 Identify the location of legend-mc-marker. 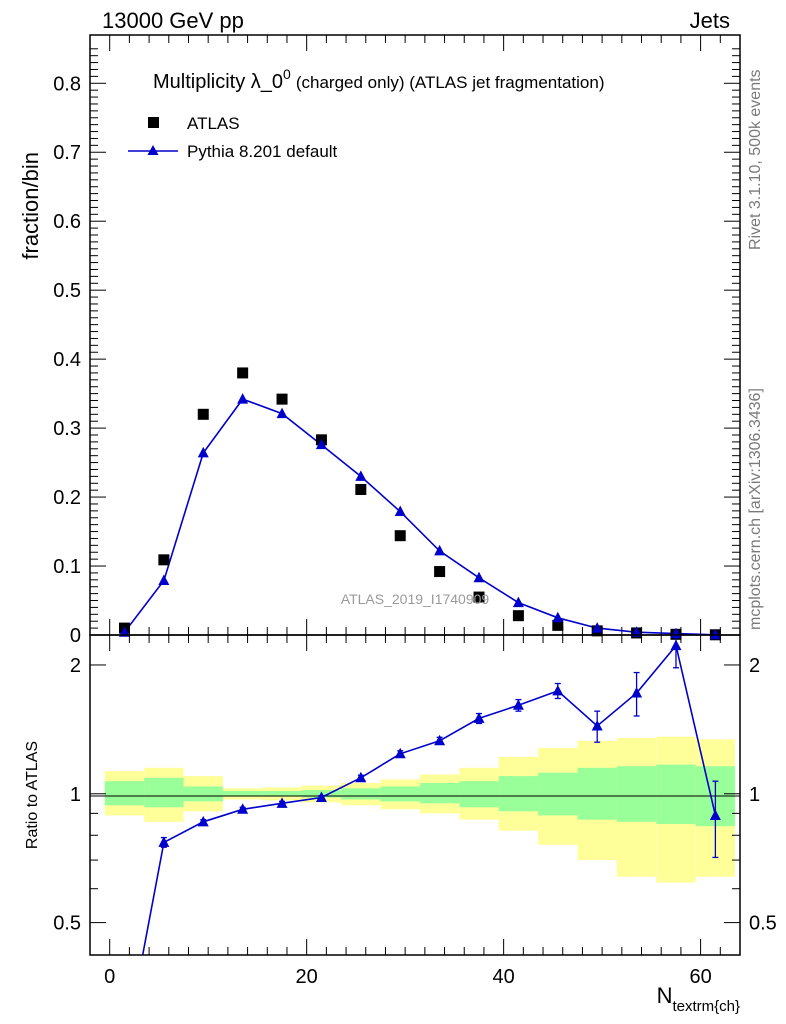
(153, 150).